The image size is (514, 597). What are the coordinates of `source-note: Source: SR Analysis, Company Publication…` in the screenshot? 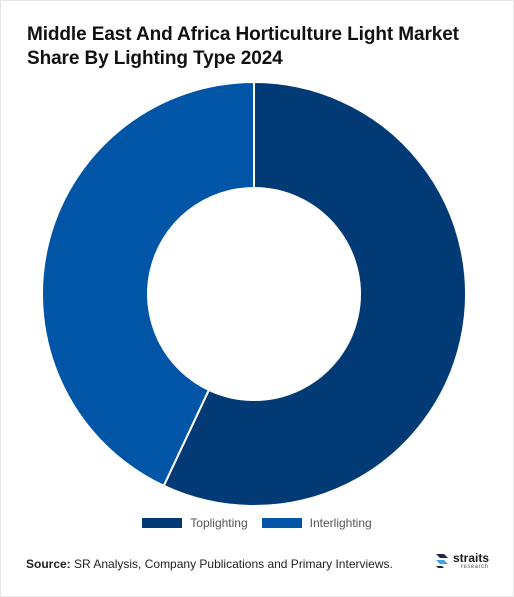 It's located at (209, 564).